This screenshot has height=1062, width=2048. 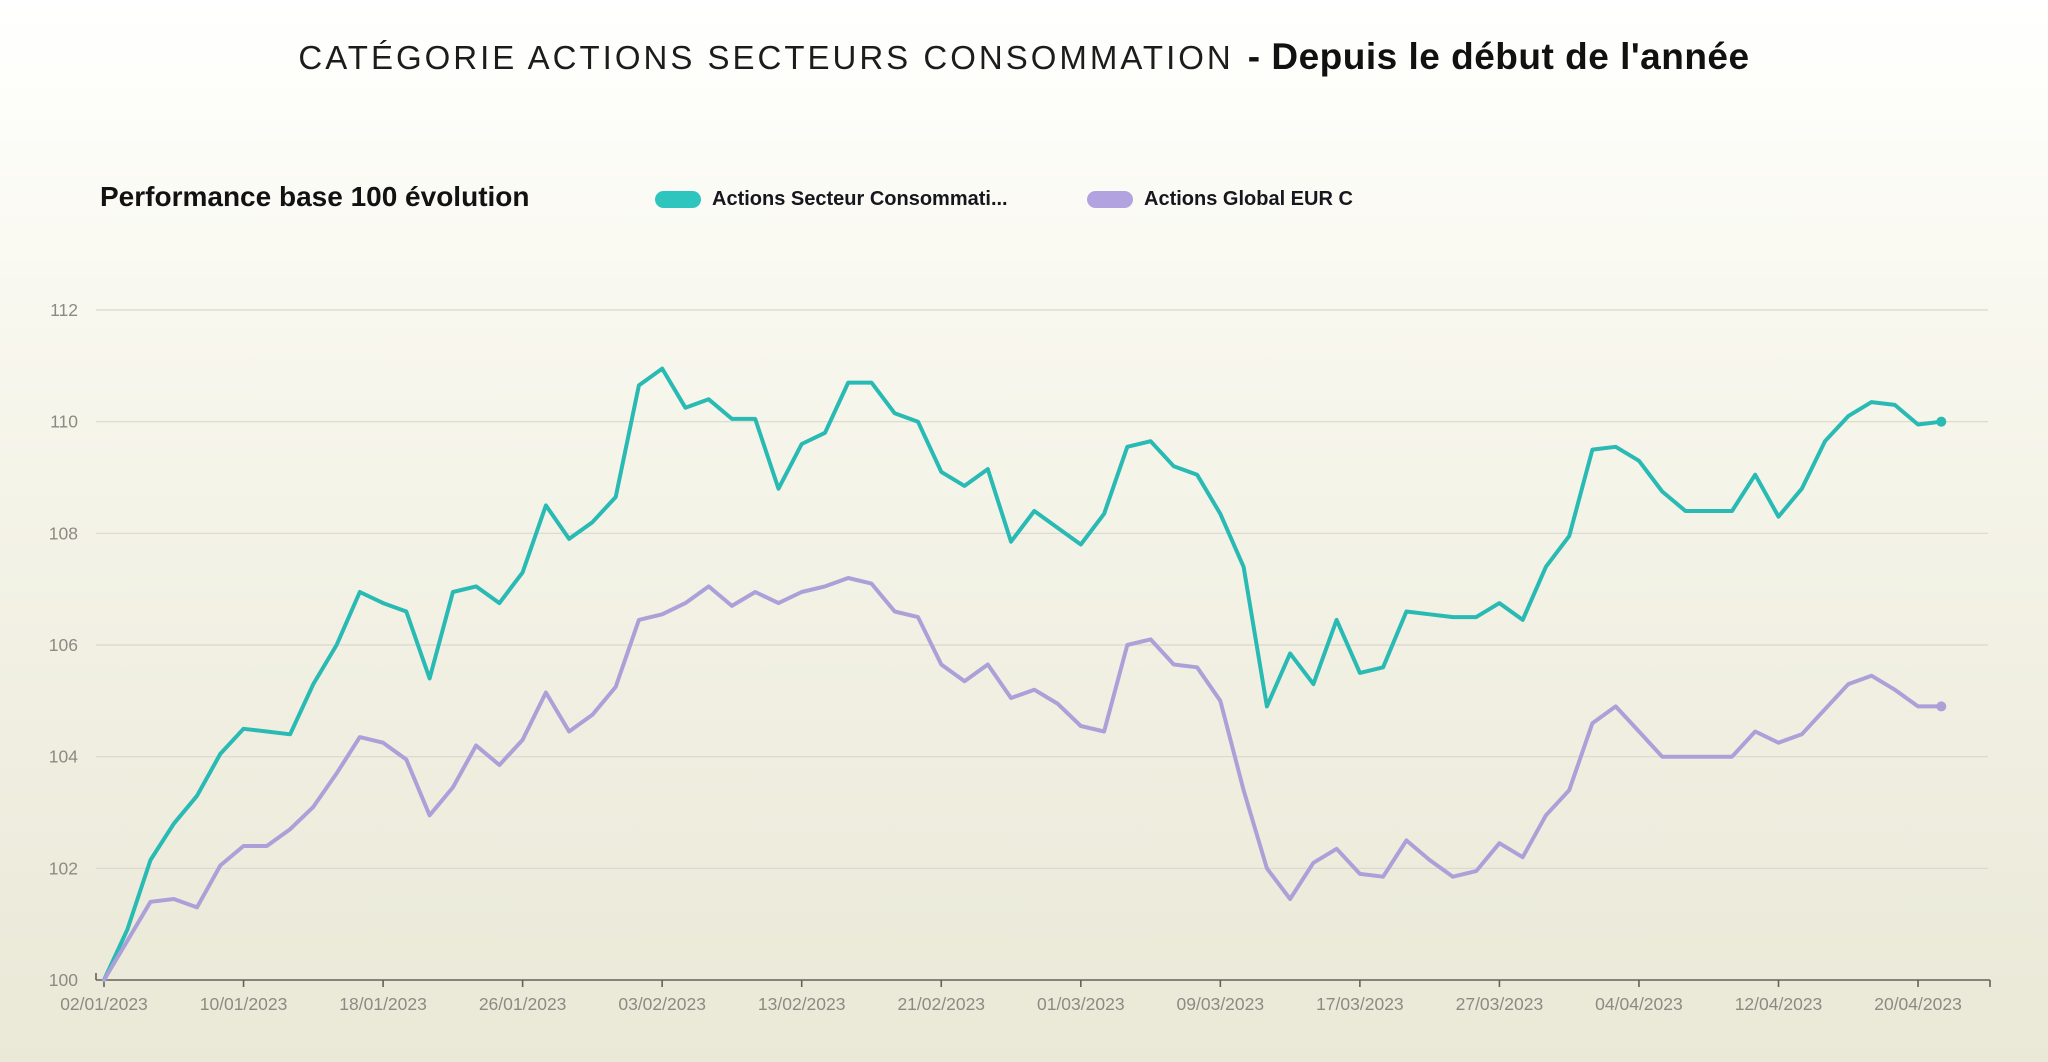 What do you see at coordinates (662, 1004) in the screenshot?
I see `x-tick-label: 03/02/2023` at bounding box center [662, 1004].